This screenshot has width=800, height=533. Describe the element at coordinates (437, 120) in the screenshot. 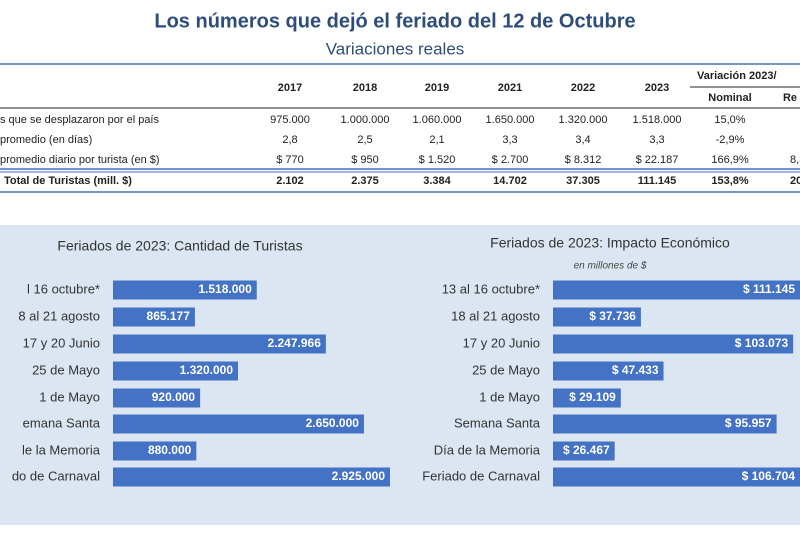

I see `cell: 1.060.000` at that location.